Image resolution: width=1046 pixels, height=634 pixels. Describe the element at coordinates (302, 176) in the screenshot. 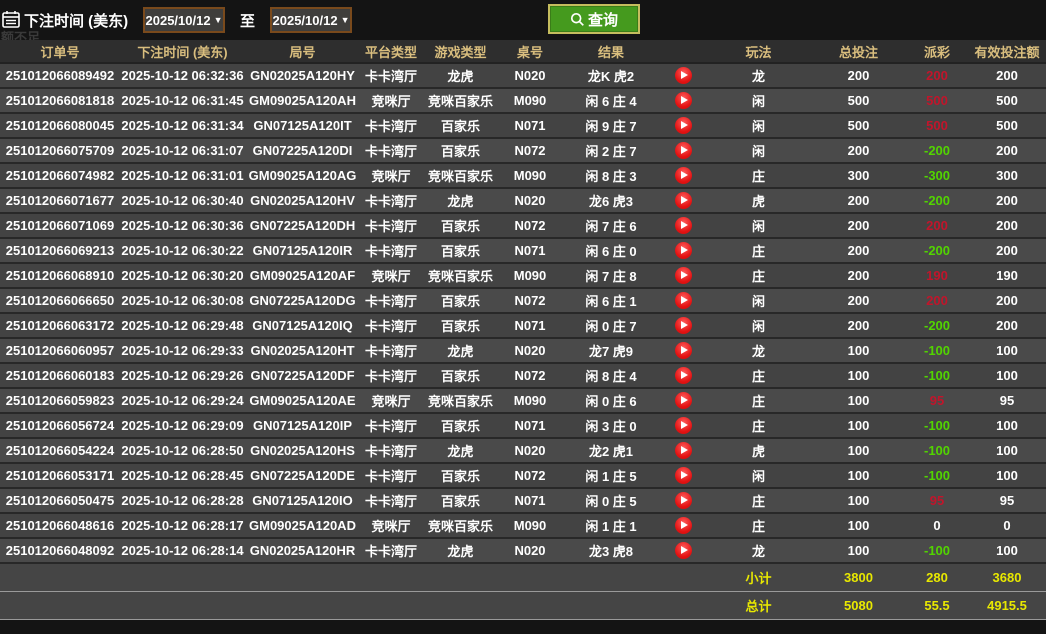

I see `round-cell: GM09025A120AG` at that location.